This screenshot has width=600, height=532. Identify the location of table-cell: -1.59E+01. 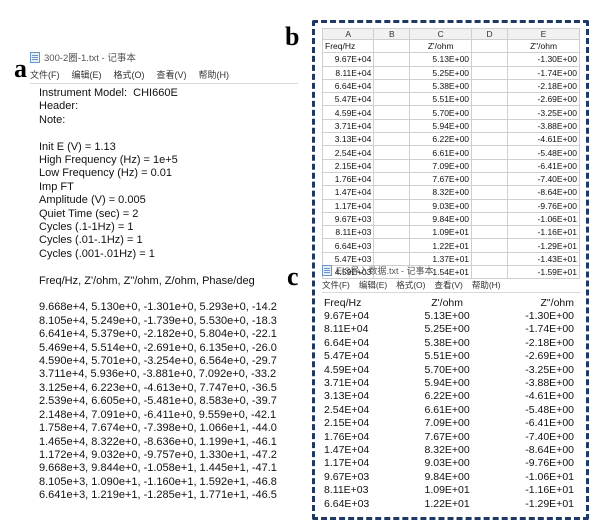
(543, 272).